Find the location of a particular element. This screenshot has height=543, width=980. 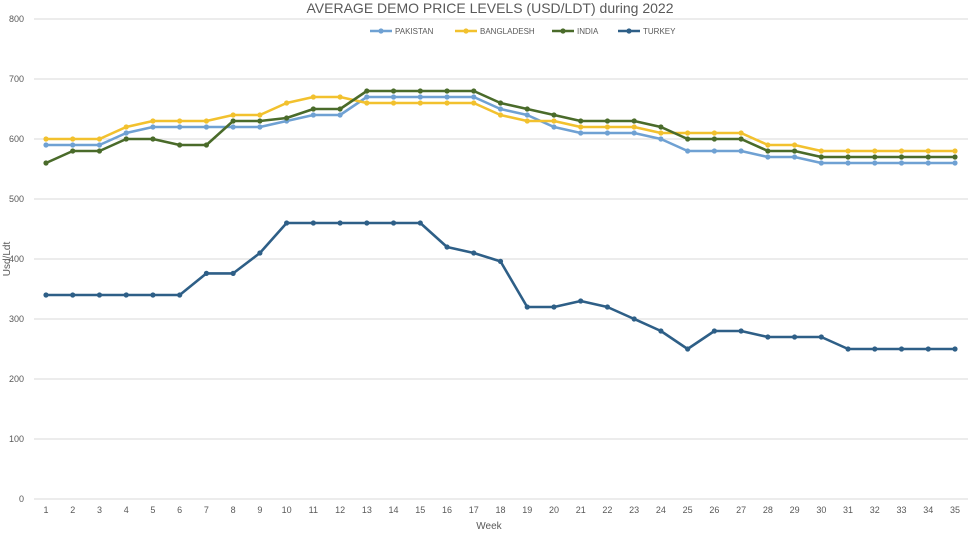

series-pakistan is located at coordinates (500, 130).